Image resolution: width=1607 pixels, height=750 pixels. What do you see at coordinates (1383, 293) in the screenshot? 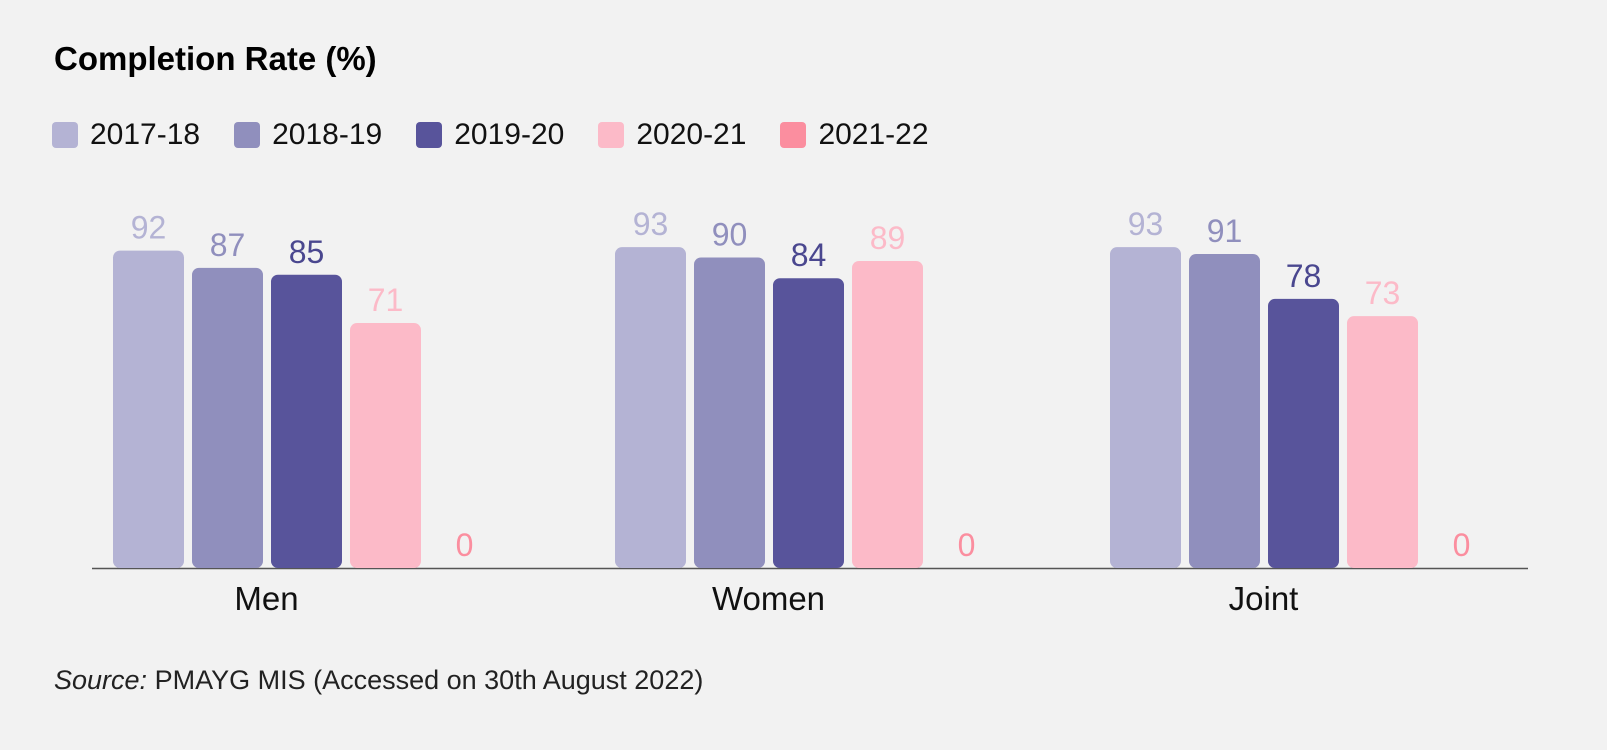
I see `data-label: 73` at bounding box center [1383, 293].